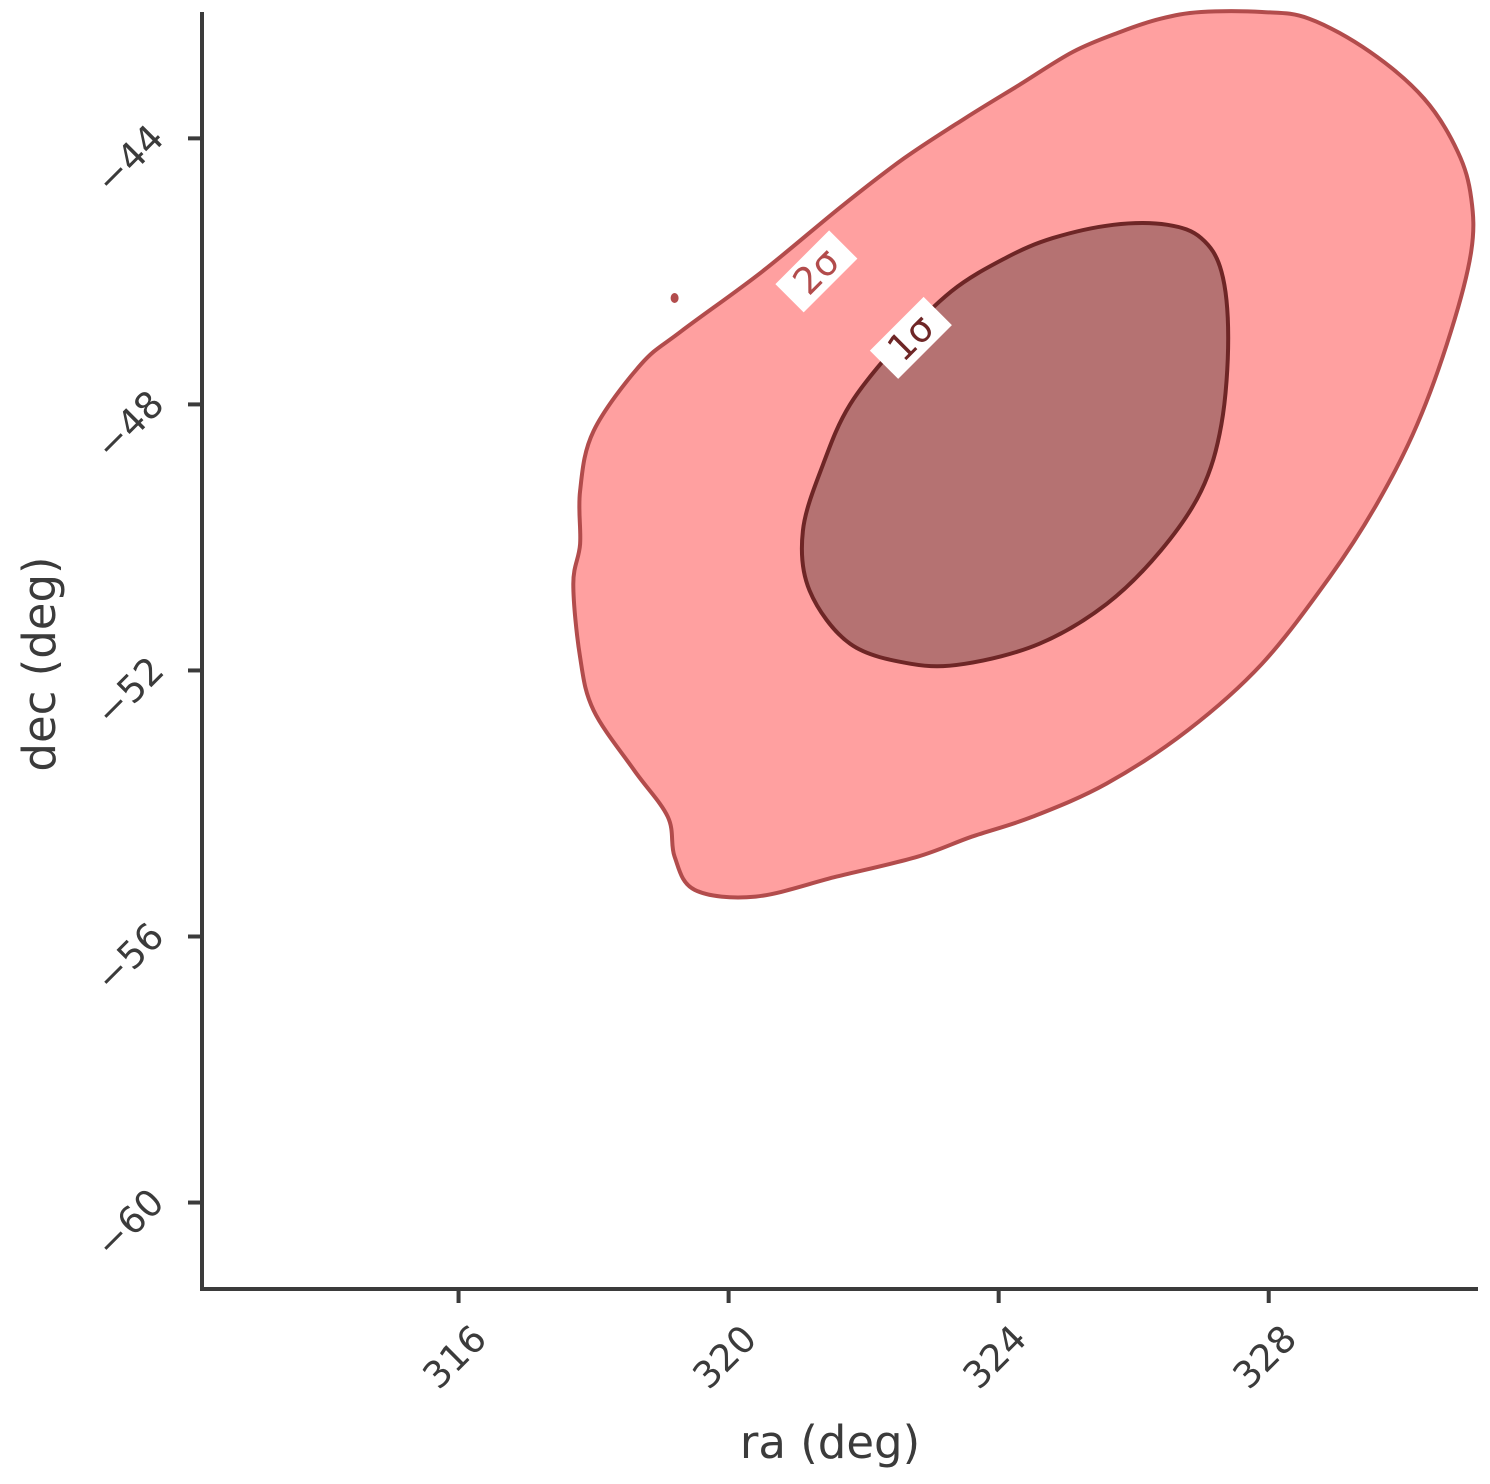 This screenshot has width=1490, height=1484. Describe the element at coordinates (39, 663) in the screenshot. I see `y-axis-label: dec (deg)` at that location.